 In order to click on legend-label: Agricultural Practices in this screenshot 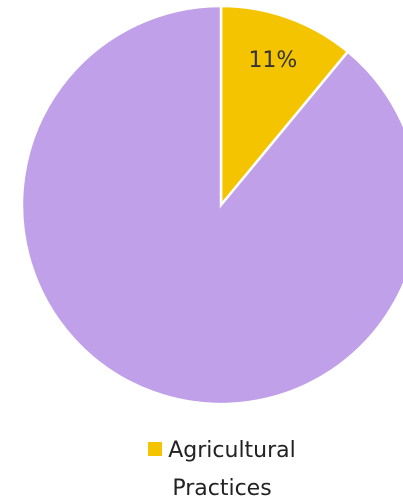, I will do `click(232, 469)`.